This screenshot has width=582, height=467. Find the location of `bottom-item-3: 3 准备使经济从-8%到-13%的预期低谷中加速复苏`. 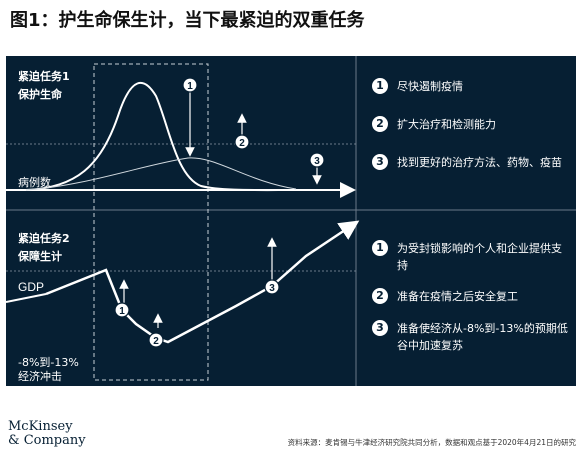

bottom-item-3: 3 准备使经济从-8%到-13%的预期低谷中加速复苏 is located at coordinates (472, 337).